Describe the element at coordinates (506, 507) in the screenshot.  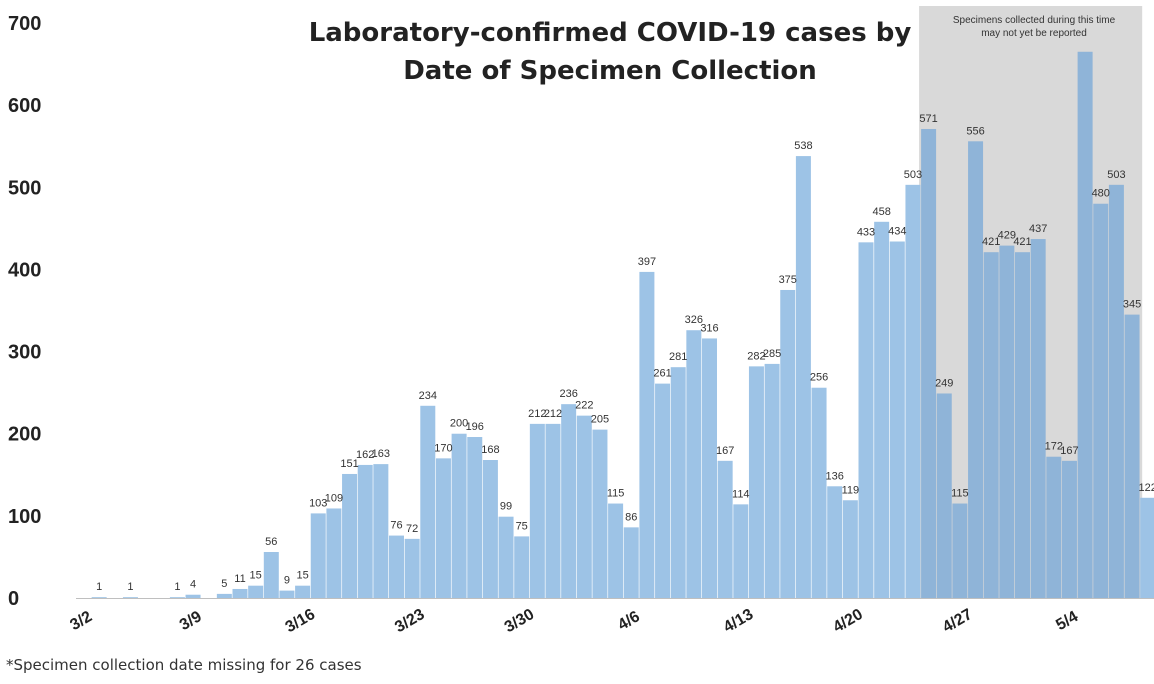
I see `data-label-3/29: 99` at that location.